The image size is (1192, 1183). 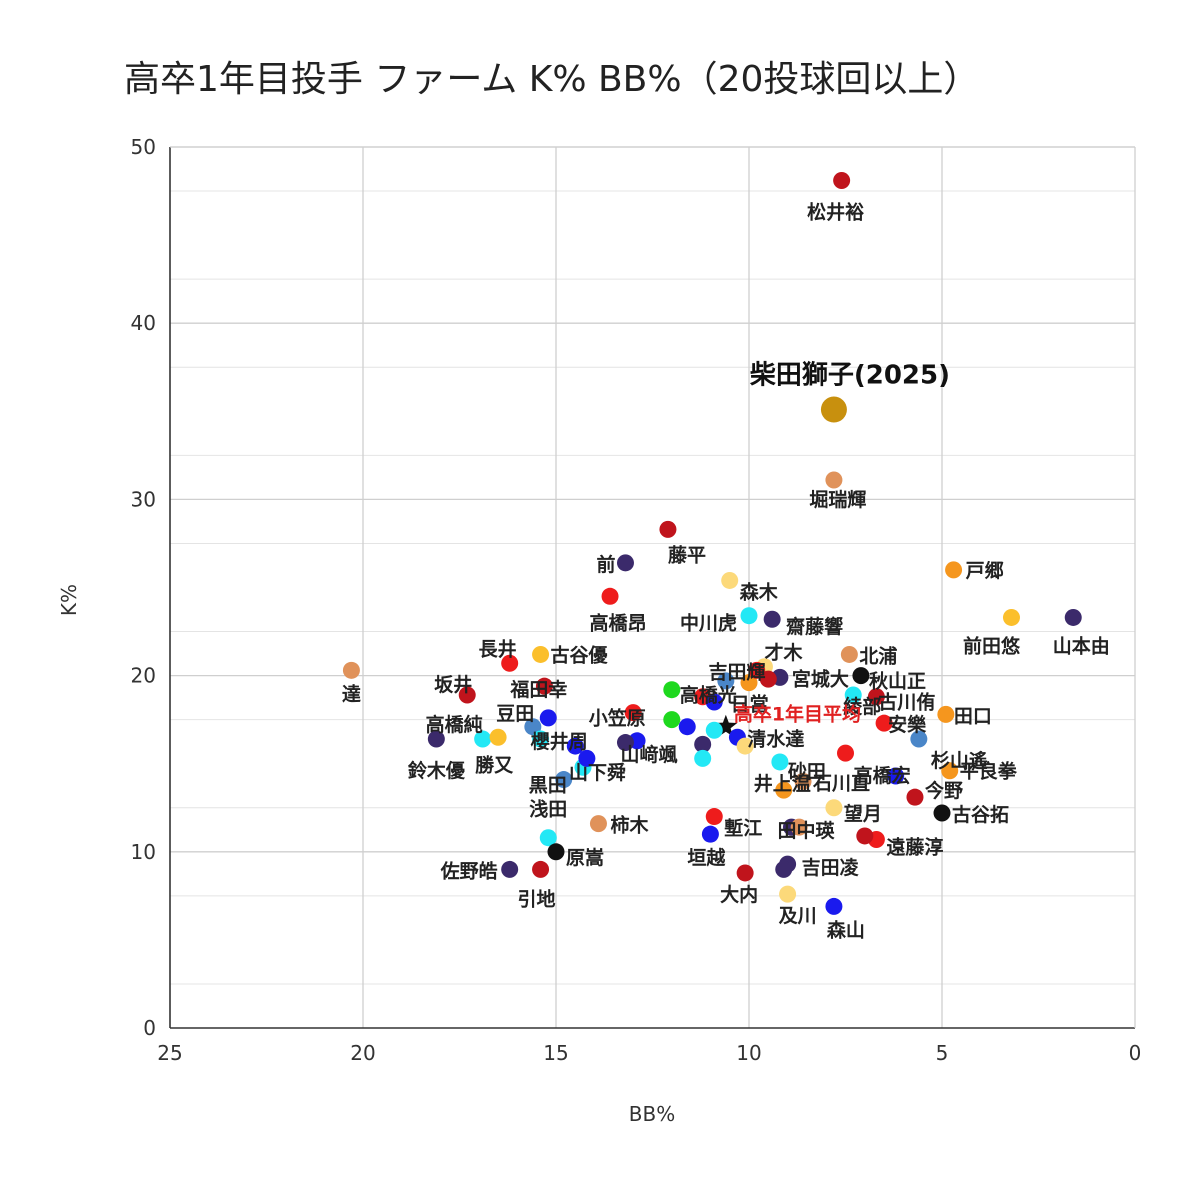 I want to click on point-label: 勝又, so click(x=494, y=764).